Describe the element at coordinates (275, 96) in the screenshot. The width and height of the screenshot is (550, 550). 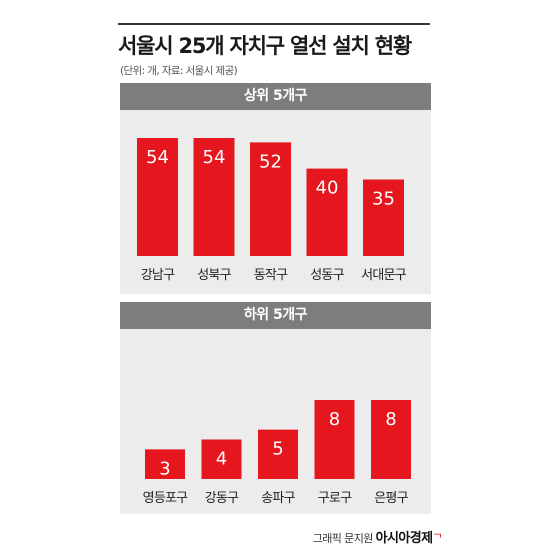
I see `top5-header: 상위 5개구` at that location.